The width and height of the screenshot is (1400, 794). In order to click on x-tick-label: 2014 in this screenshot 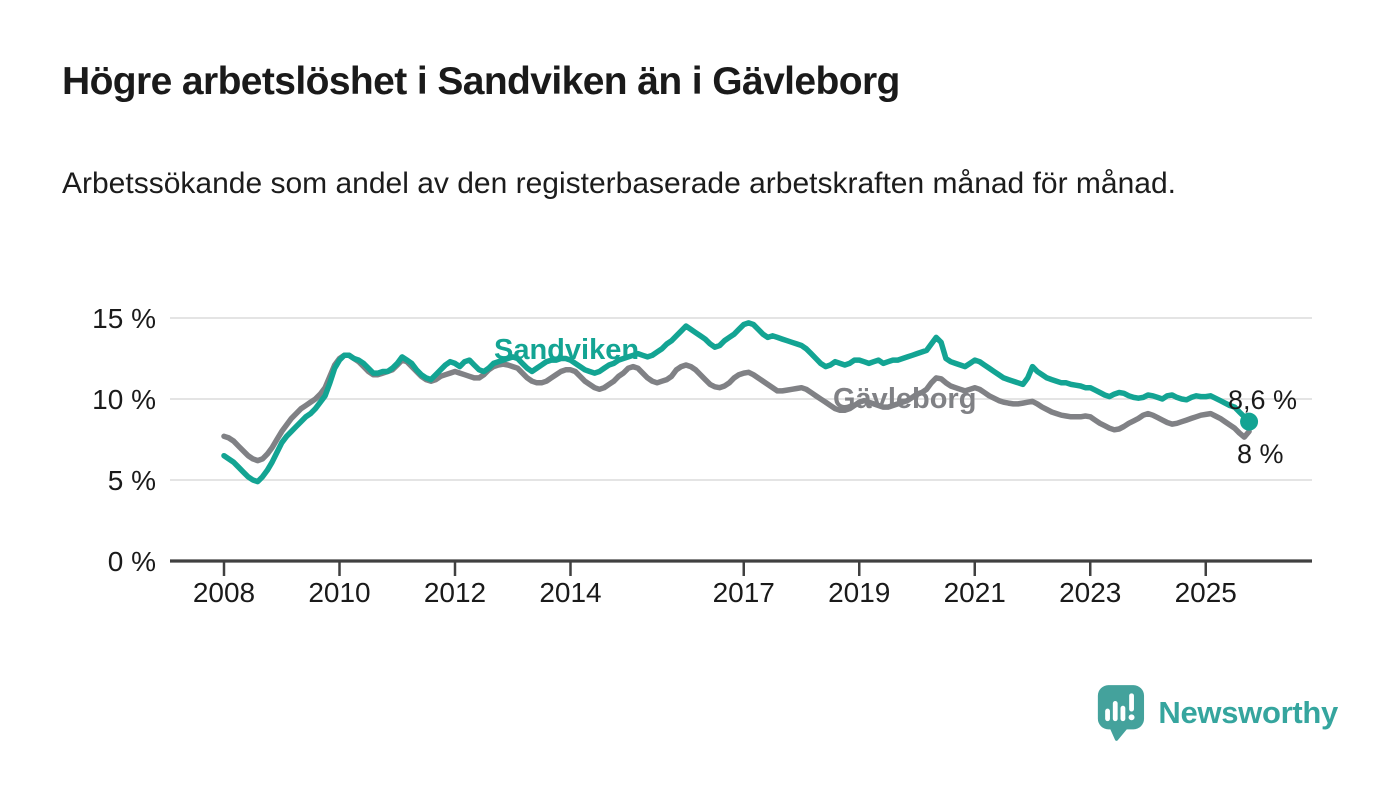, I will do `click(570, 592)`.